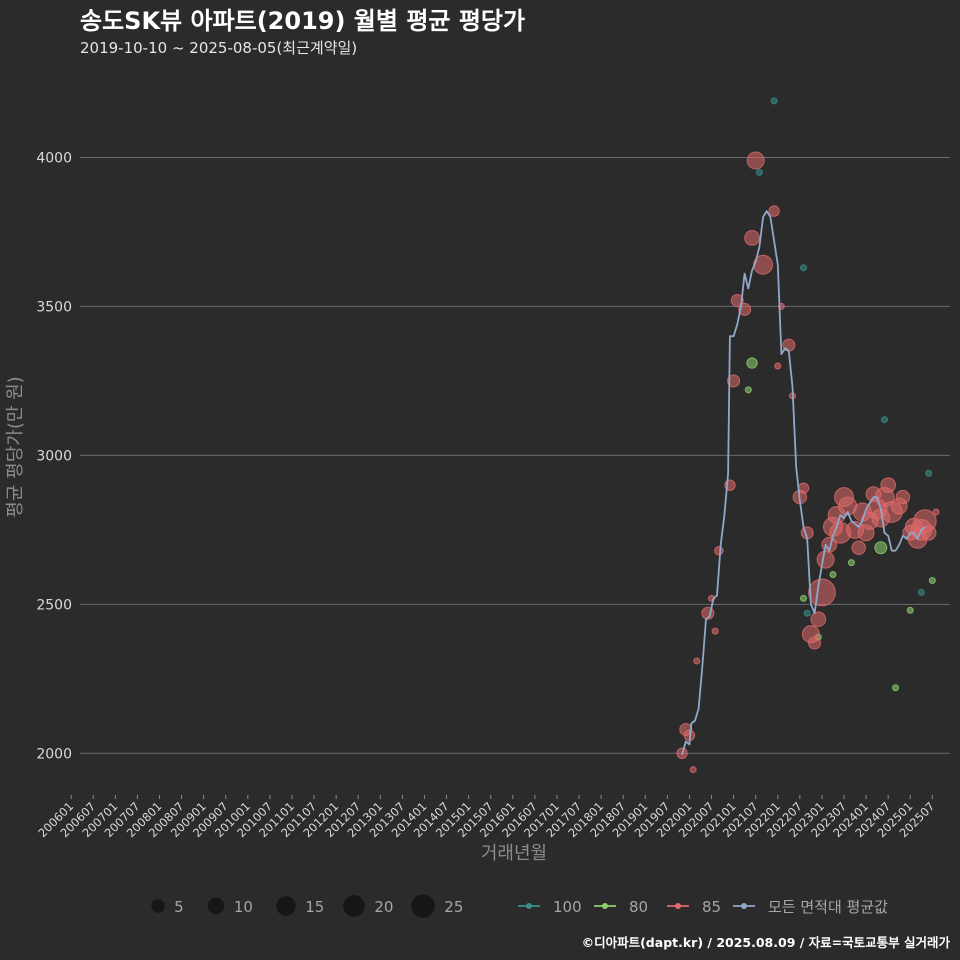  I want to click on y-tick-labels: 2000 2500 3000 3500 4000, so click(54, 456).